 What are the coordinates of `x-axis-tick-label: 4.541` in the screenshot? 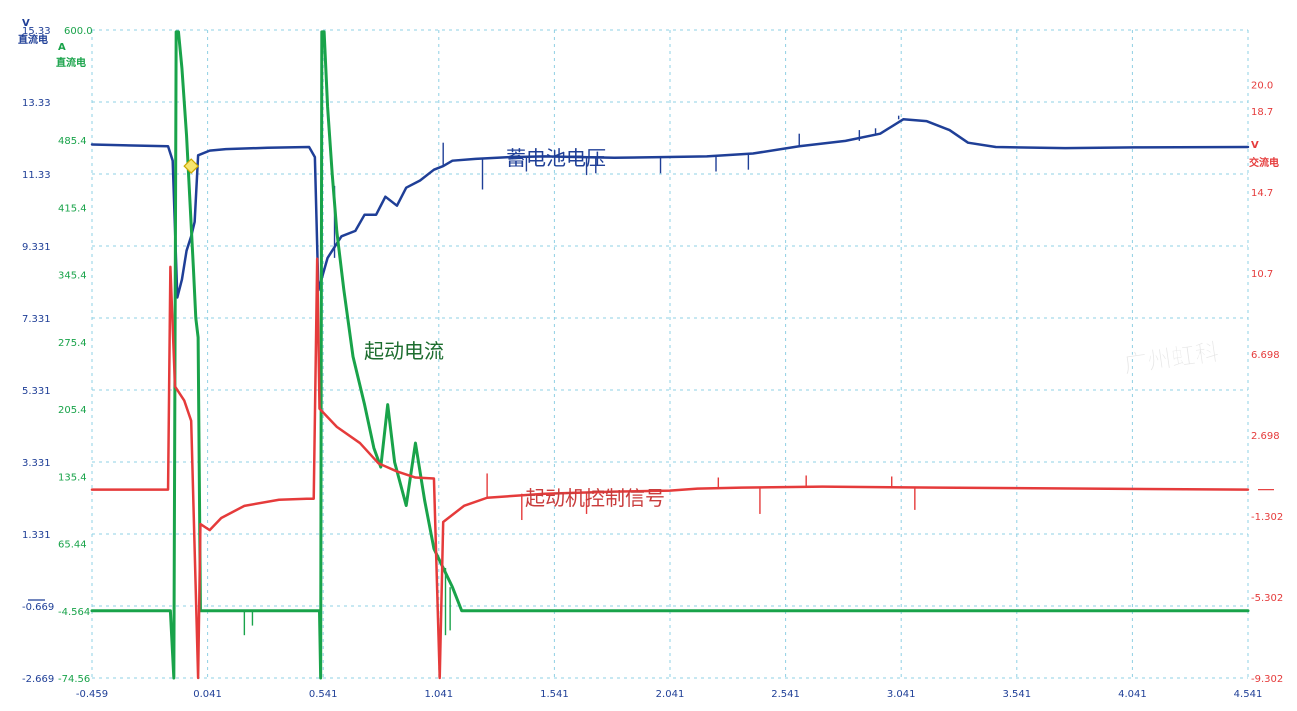 It's located at (1248, 694).